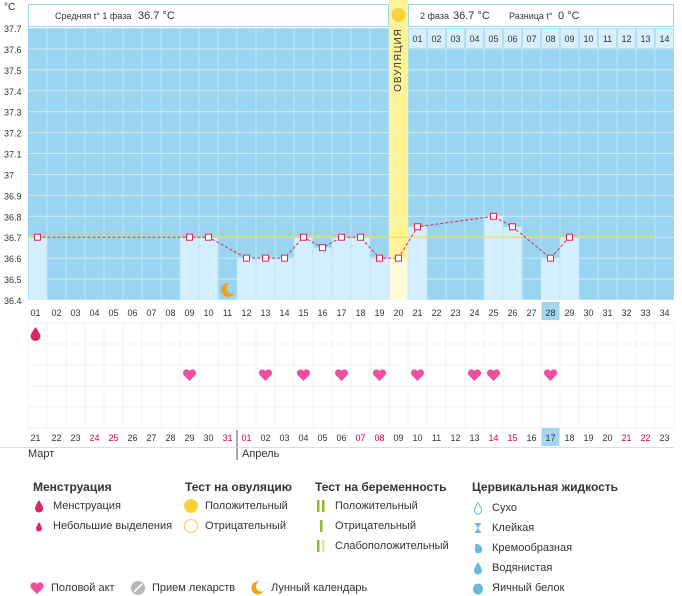 Image resolution: width=682 pixels, height=596 pixels. What do you see at coordinates (322, 438) in the screenshot?
I see `calendar-date: 05` at bounding box center [322, 438].